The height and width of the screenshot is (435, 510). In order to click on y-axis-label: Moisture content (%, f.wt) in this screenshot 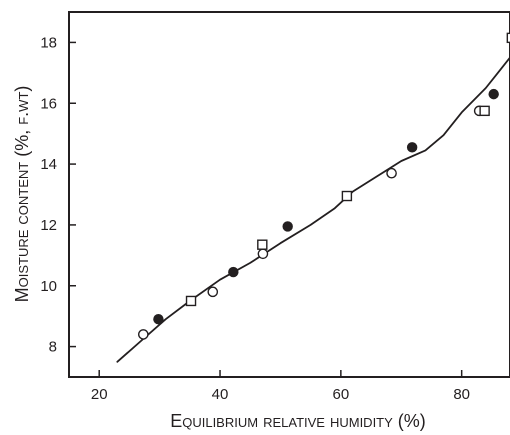, I will do `click(22, 194)`.